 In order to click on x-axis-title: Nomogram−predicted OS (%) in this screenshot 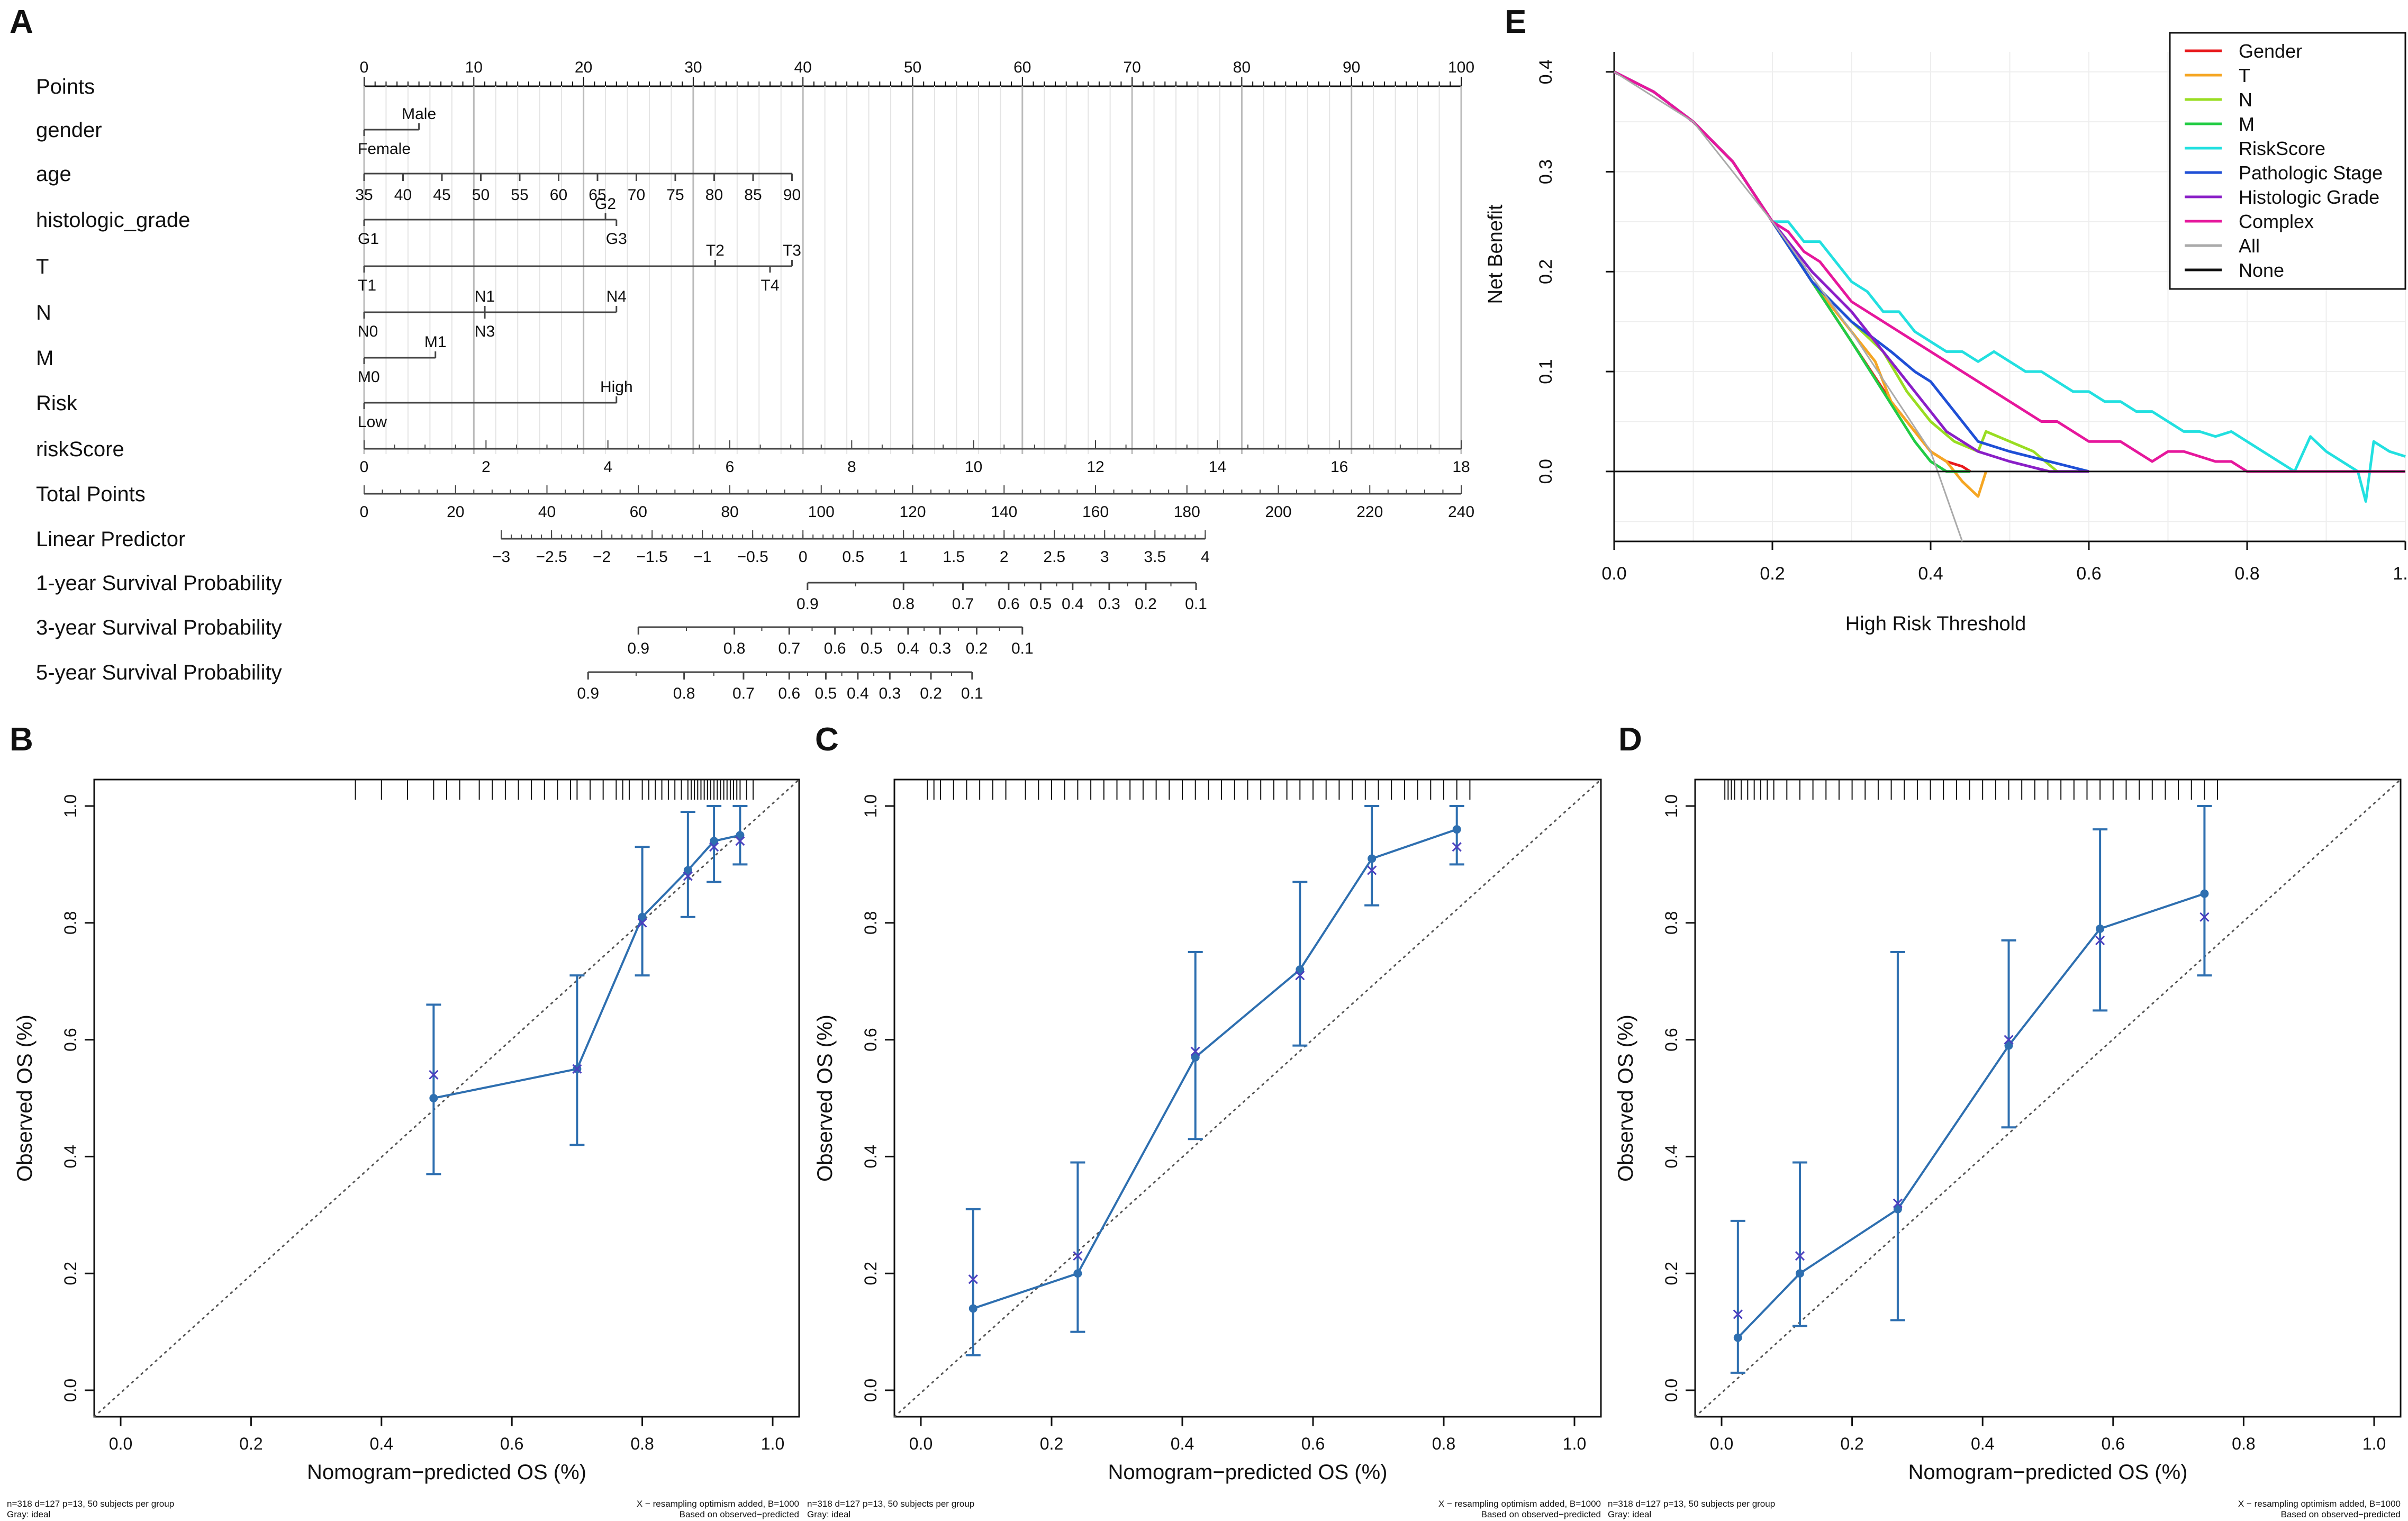, I will do `click(447, 1472)`.